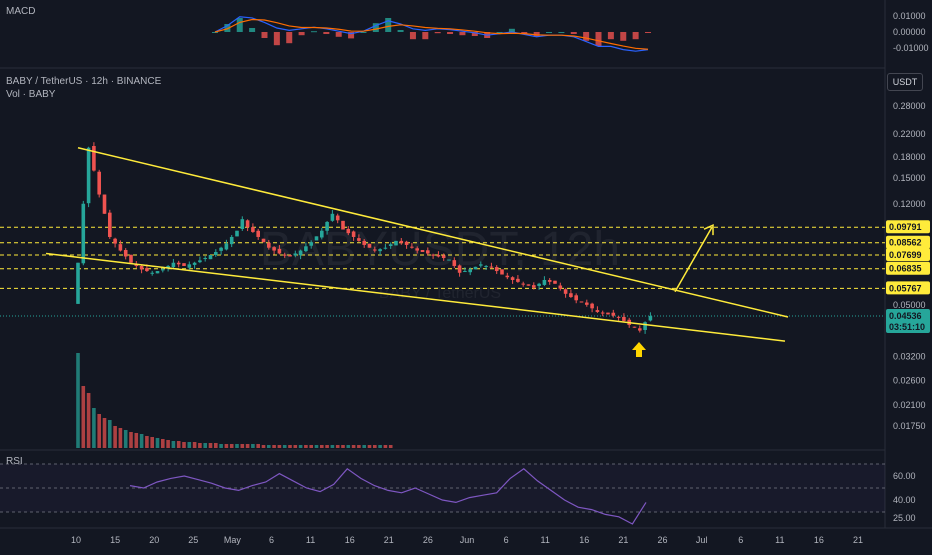 The width and height of the screenshot is (932, 555). I want to click on time-tick-label: 15, so click(115, 540).